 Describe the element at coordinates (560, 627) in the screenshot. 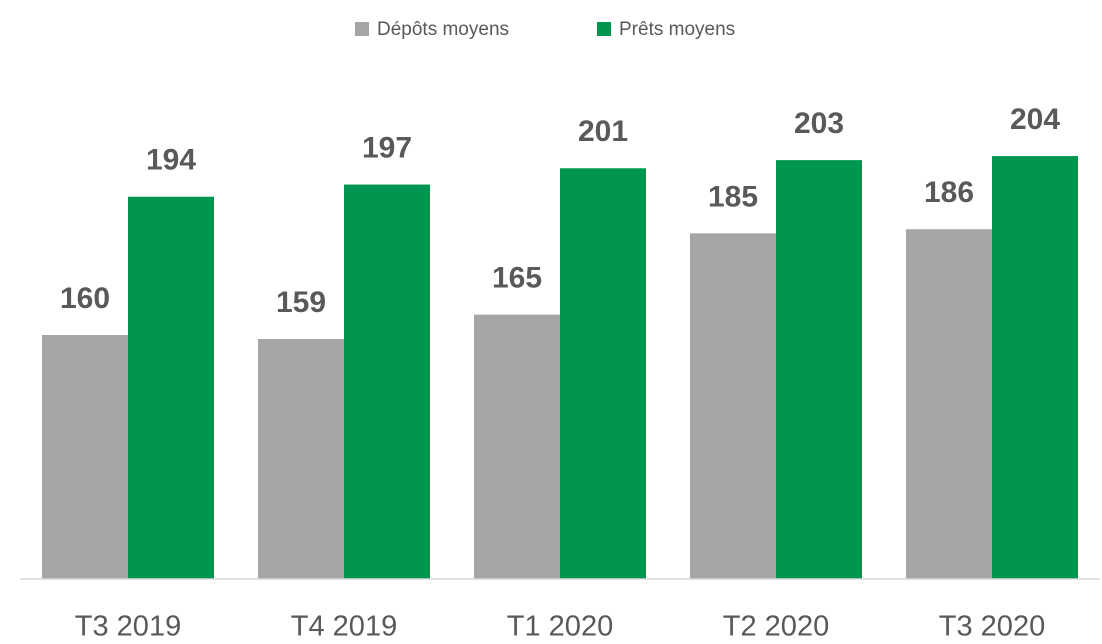

I see `x-tick-label: T1 2020` at that location.